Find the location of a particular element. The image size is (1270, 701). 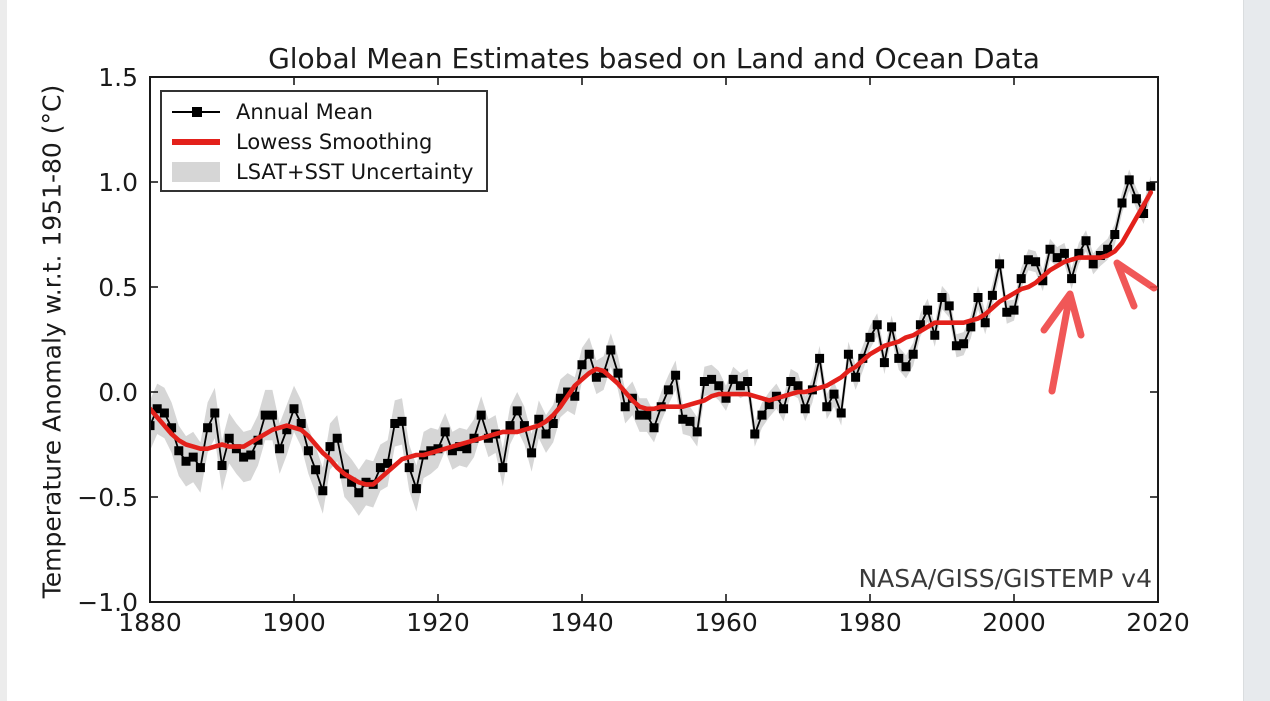

hand-drawn-arrow-left is located at coordinates (1062, 342).